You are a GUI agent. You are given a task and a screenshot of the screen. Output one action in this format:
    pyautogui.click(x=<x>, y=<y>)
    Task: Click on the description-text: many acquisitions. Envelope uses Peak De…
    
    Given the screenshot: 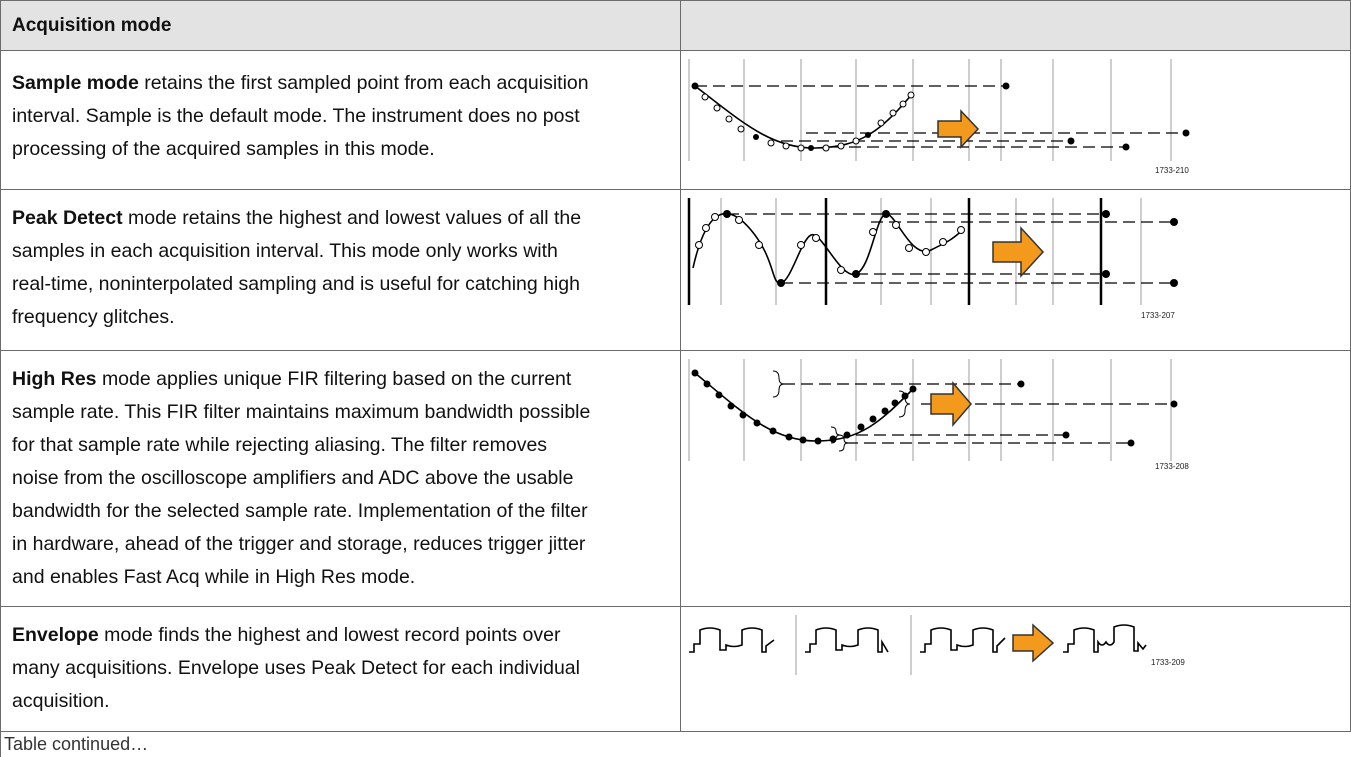 What is the action you would take?
    pyautogui.click(x=296, y=668)
    